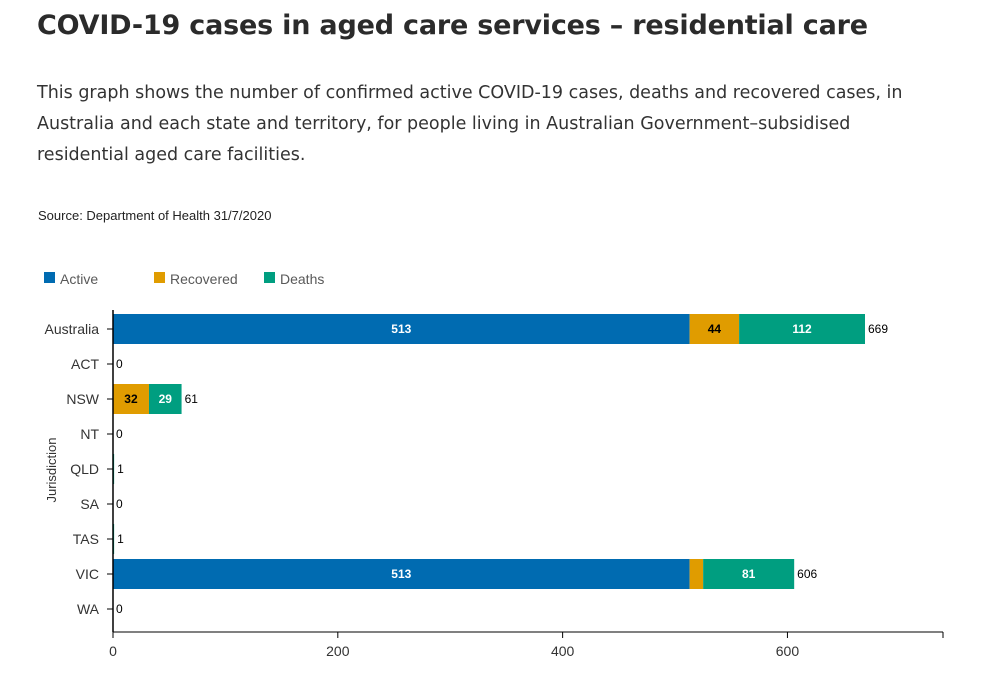  What do you see at coordinates (159, 277) in the screenshot?
I see `legend-swatch-recovered` at bounding box center [159, 277].